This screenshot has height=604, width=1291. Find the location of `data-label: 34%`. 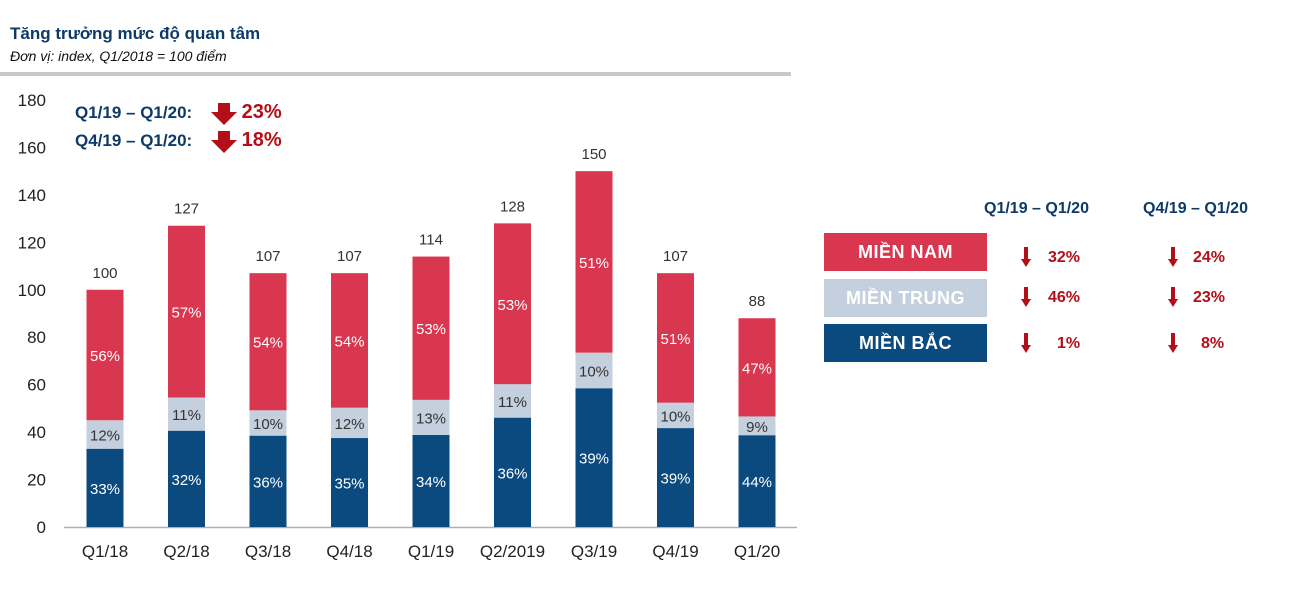

data-label: 34% is located at coordinates (431, 482).